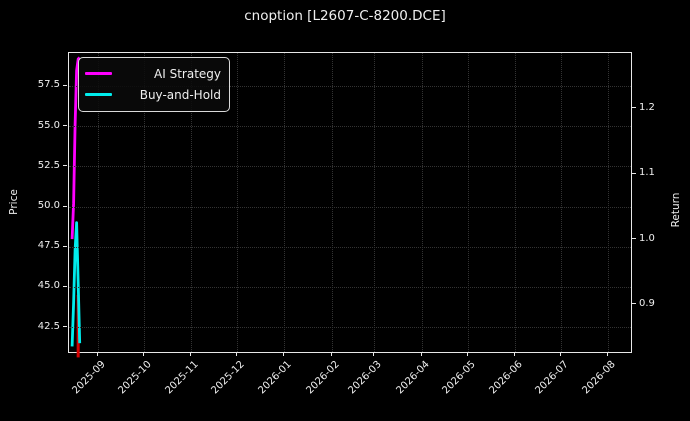 This screenshot has width=690, height=421. Describe the element at coordinates (153, 73) in the screenshot. I see `legend-entry-ai-strategy: AI Strategy` at that location.